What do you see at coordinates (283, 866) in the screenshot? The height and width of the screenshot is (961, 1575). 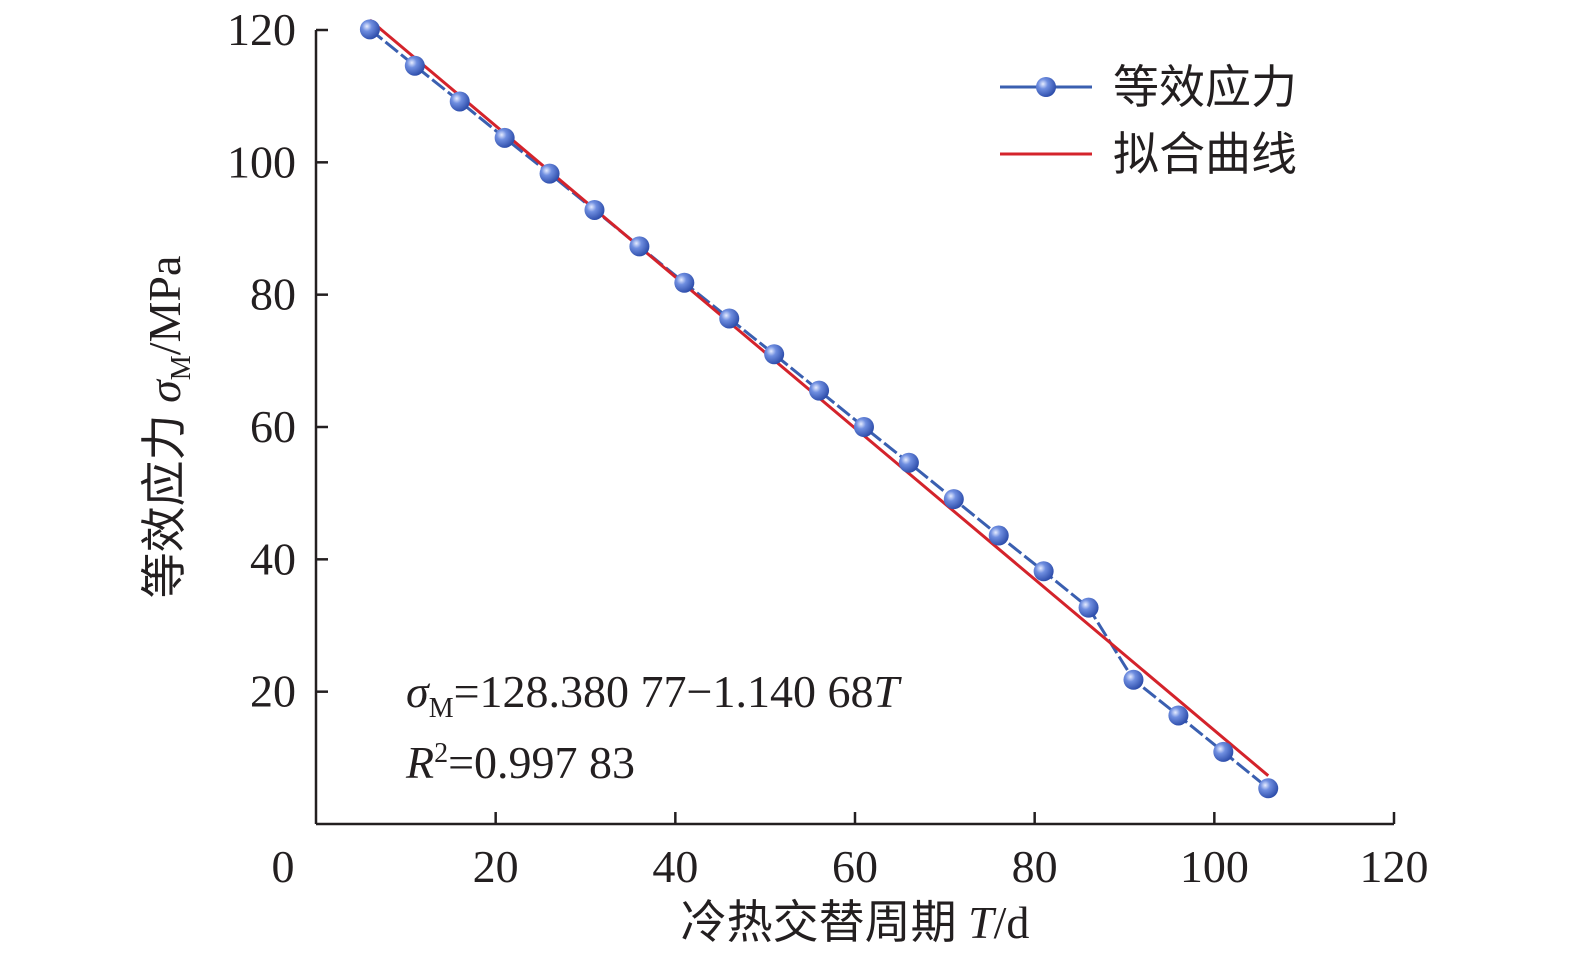 I see `x-tick-label: 0` at bounding box center [283, 866].